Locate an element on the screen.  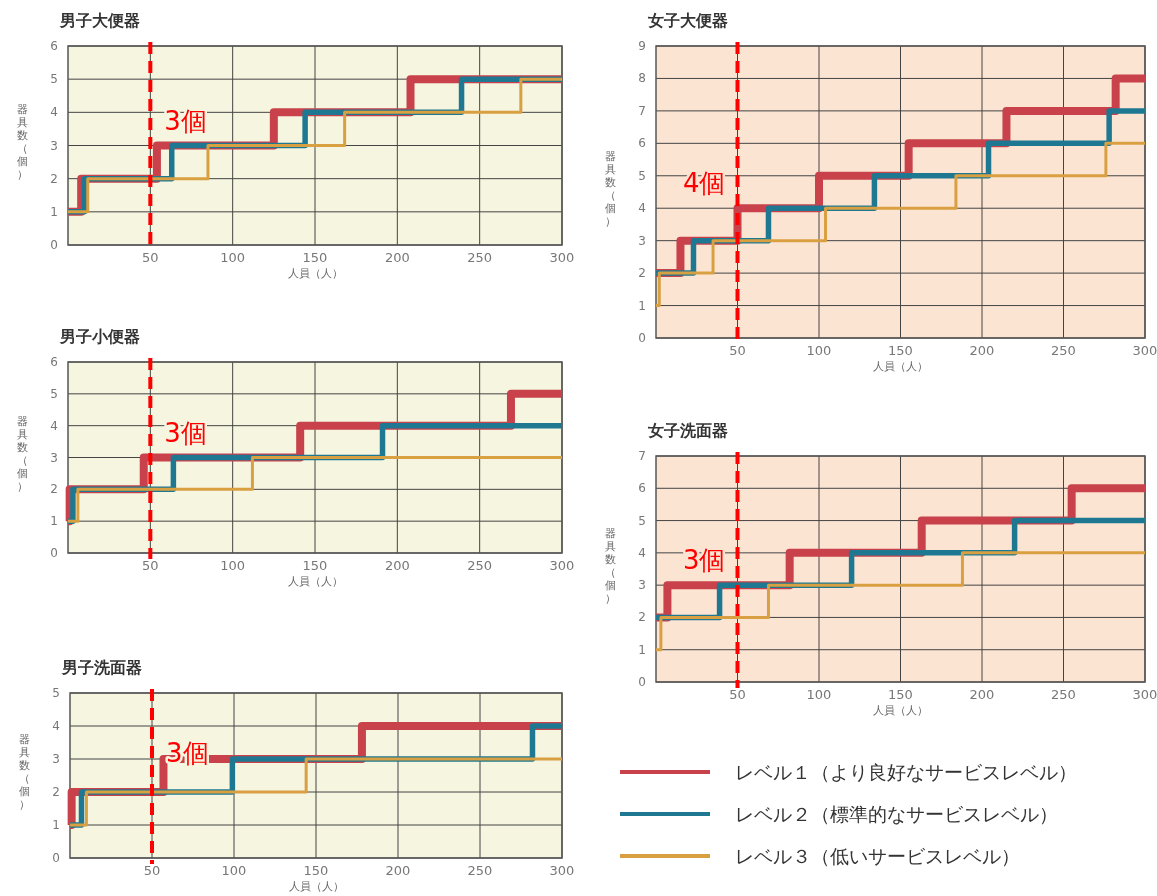
chart-title: 男子洗面器 is located at coordinates (101, 667).